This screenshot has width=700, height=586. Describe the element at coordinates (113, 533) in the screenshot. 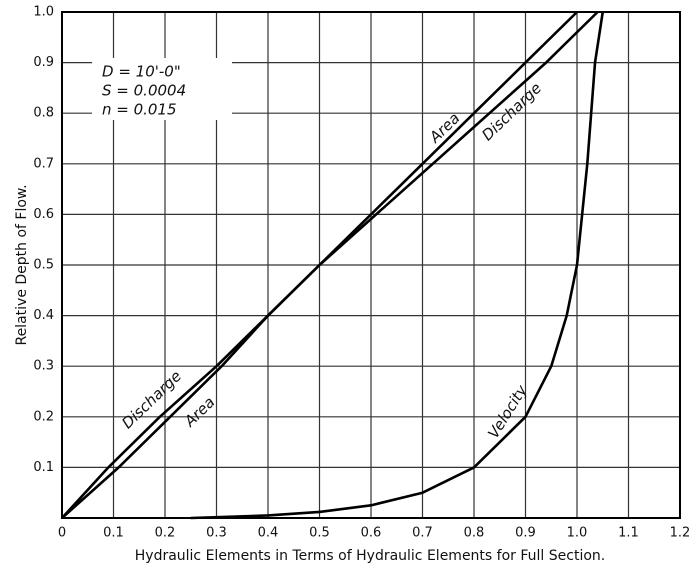

I see `x-tick-label: 0.1` at that location.